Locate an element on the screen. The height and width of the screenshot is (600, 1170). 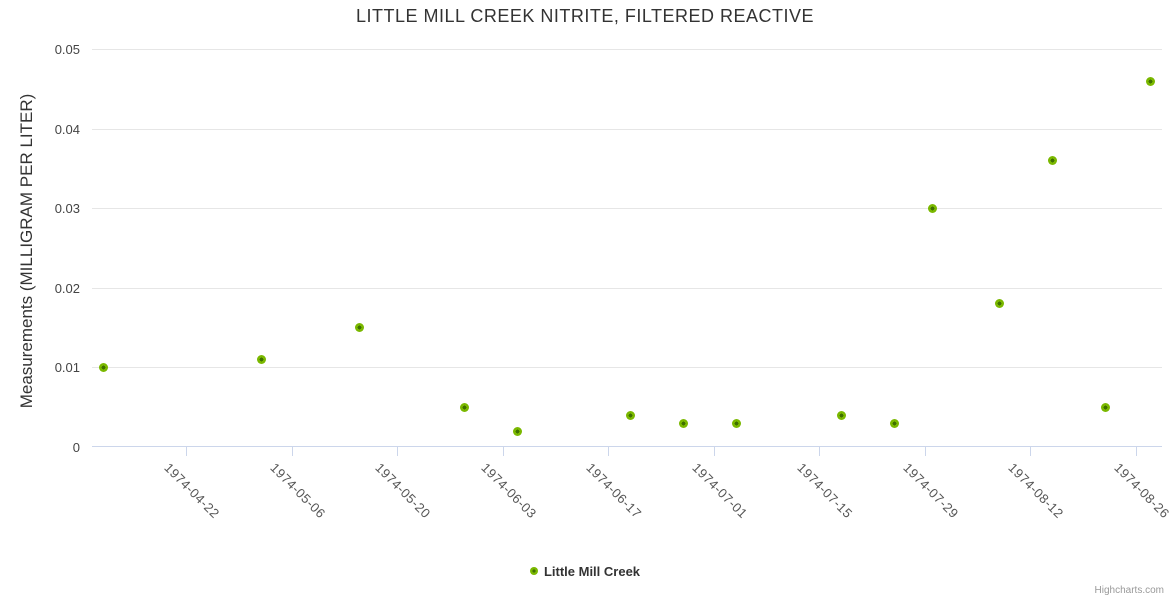
y-axis-tick-label: 0.04 is located at coordinates (67, 129).